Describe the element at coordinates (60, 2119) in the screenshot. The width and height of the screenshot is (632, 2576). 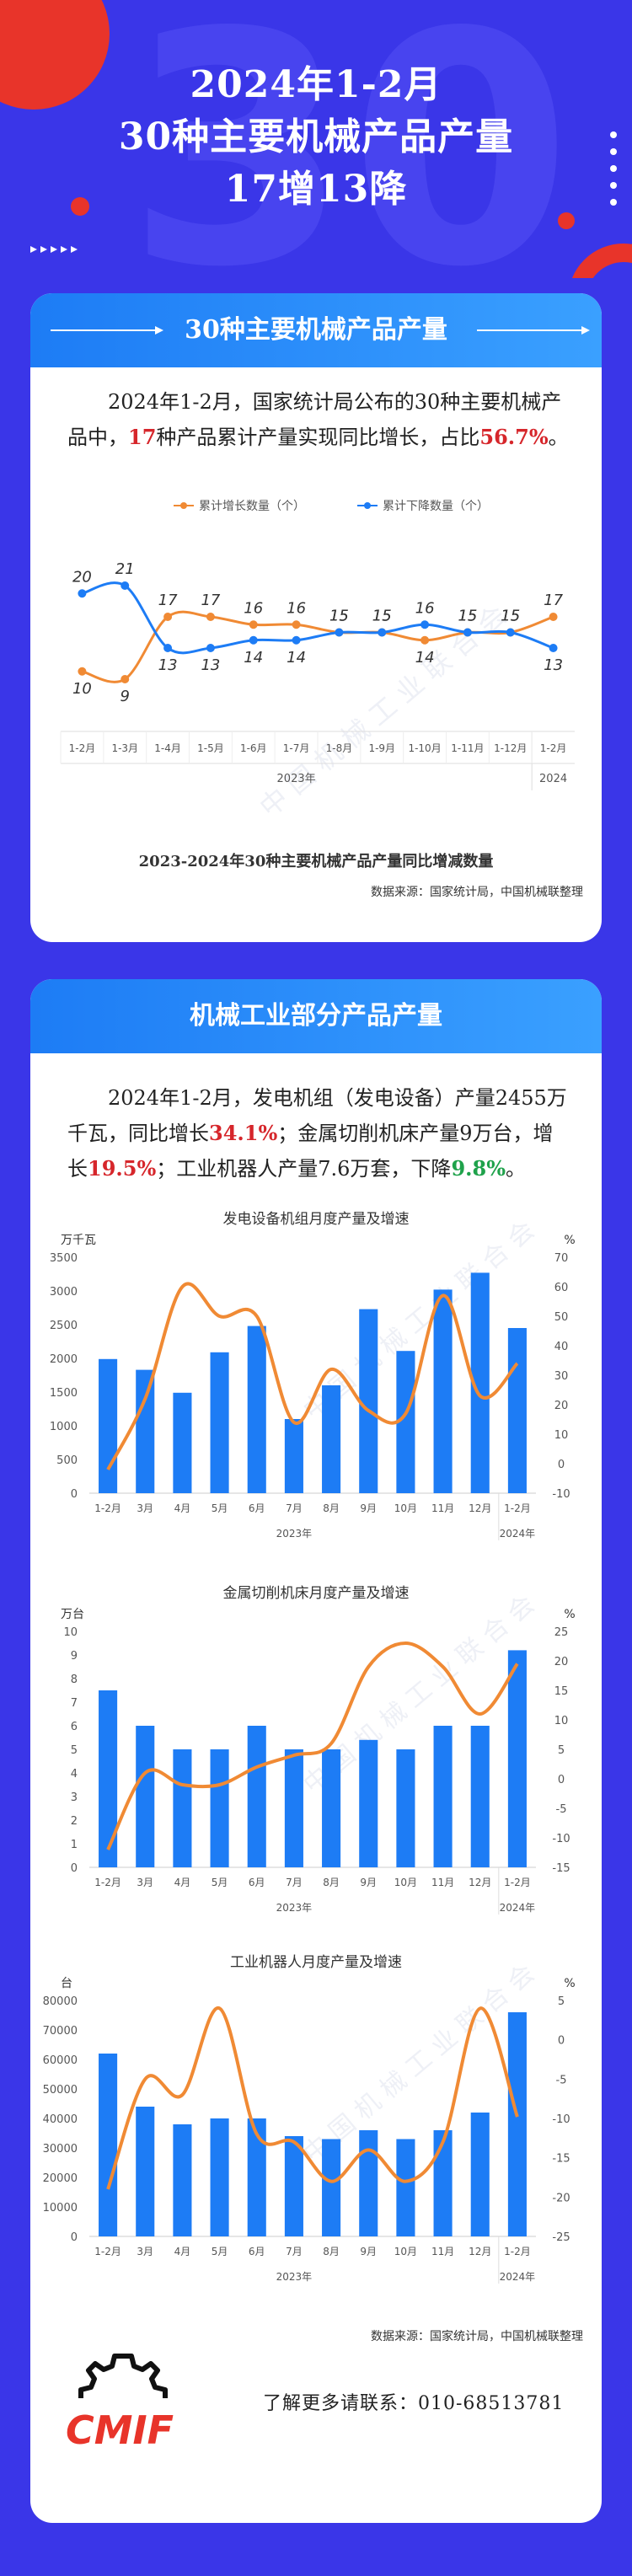
I see `y-tick-label-left: 40000` at that location.